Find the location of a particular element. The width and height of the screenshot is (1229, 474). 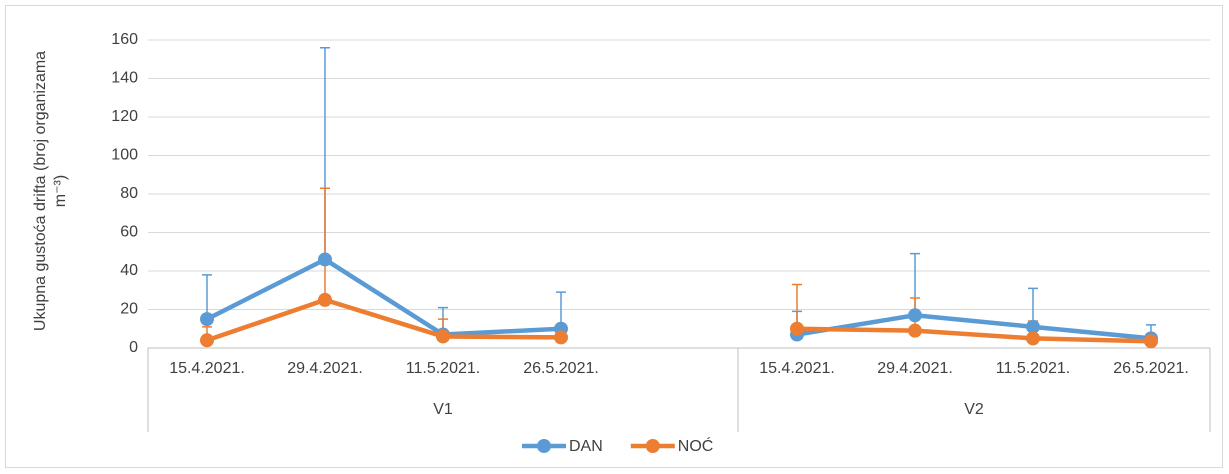

y-tick-label: 60 is located at coordinates (129, 232).